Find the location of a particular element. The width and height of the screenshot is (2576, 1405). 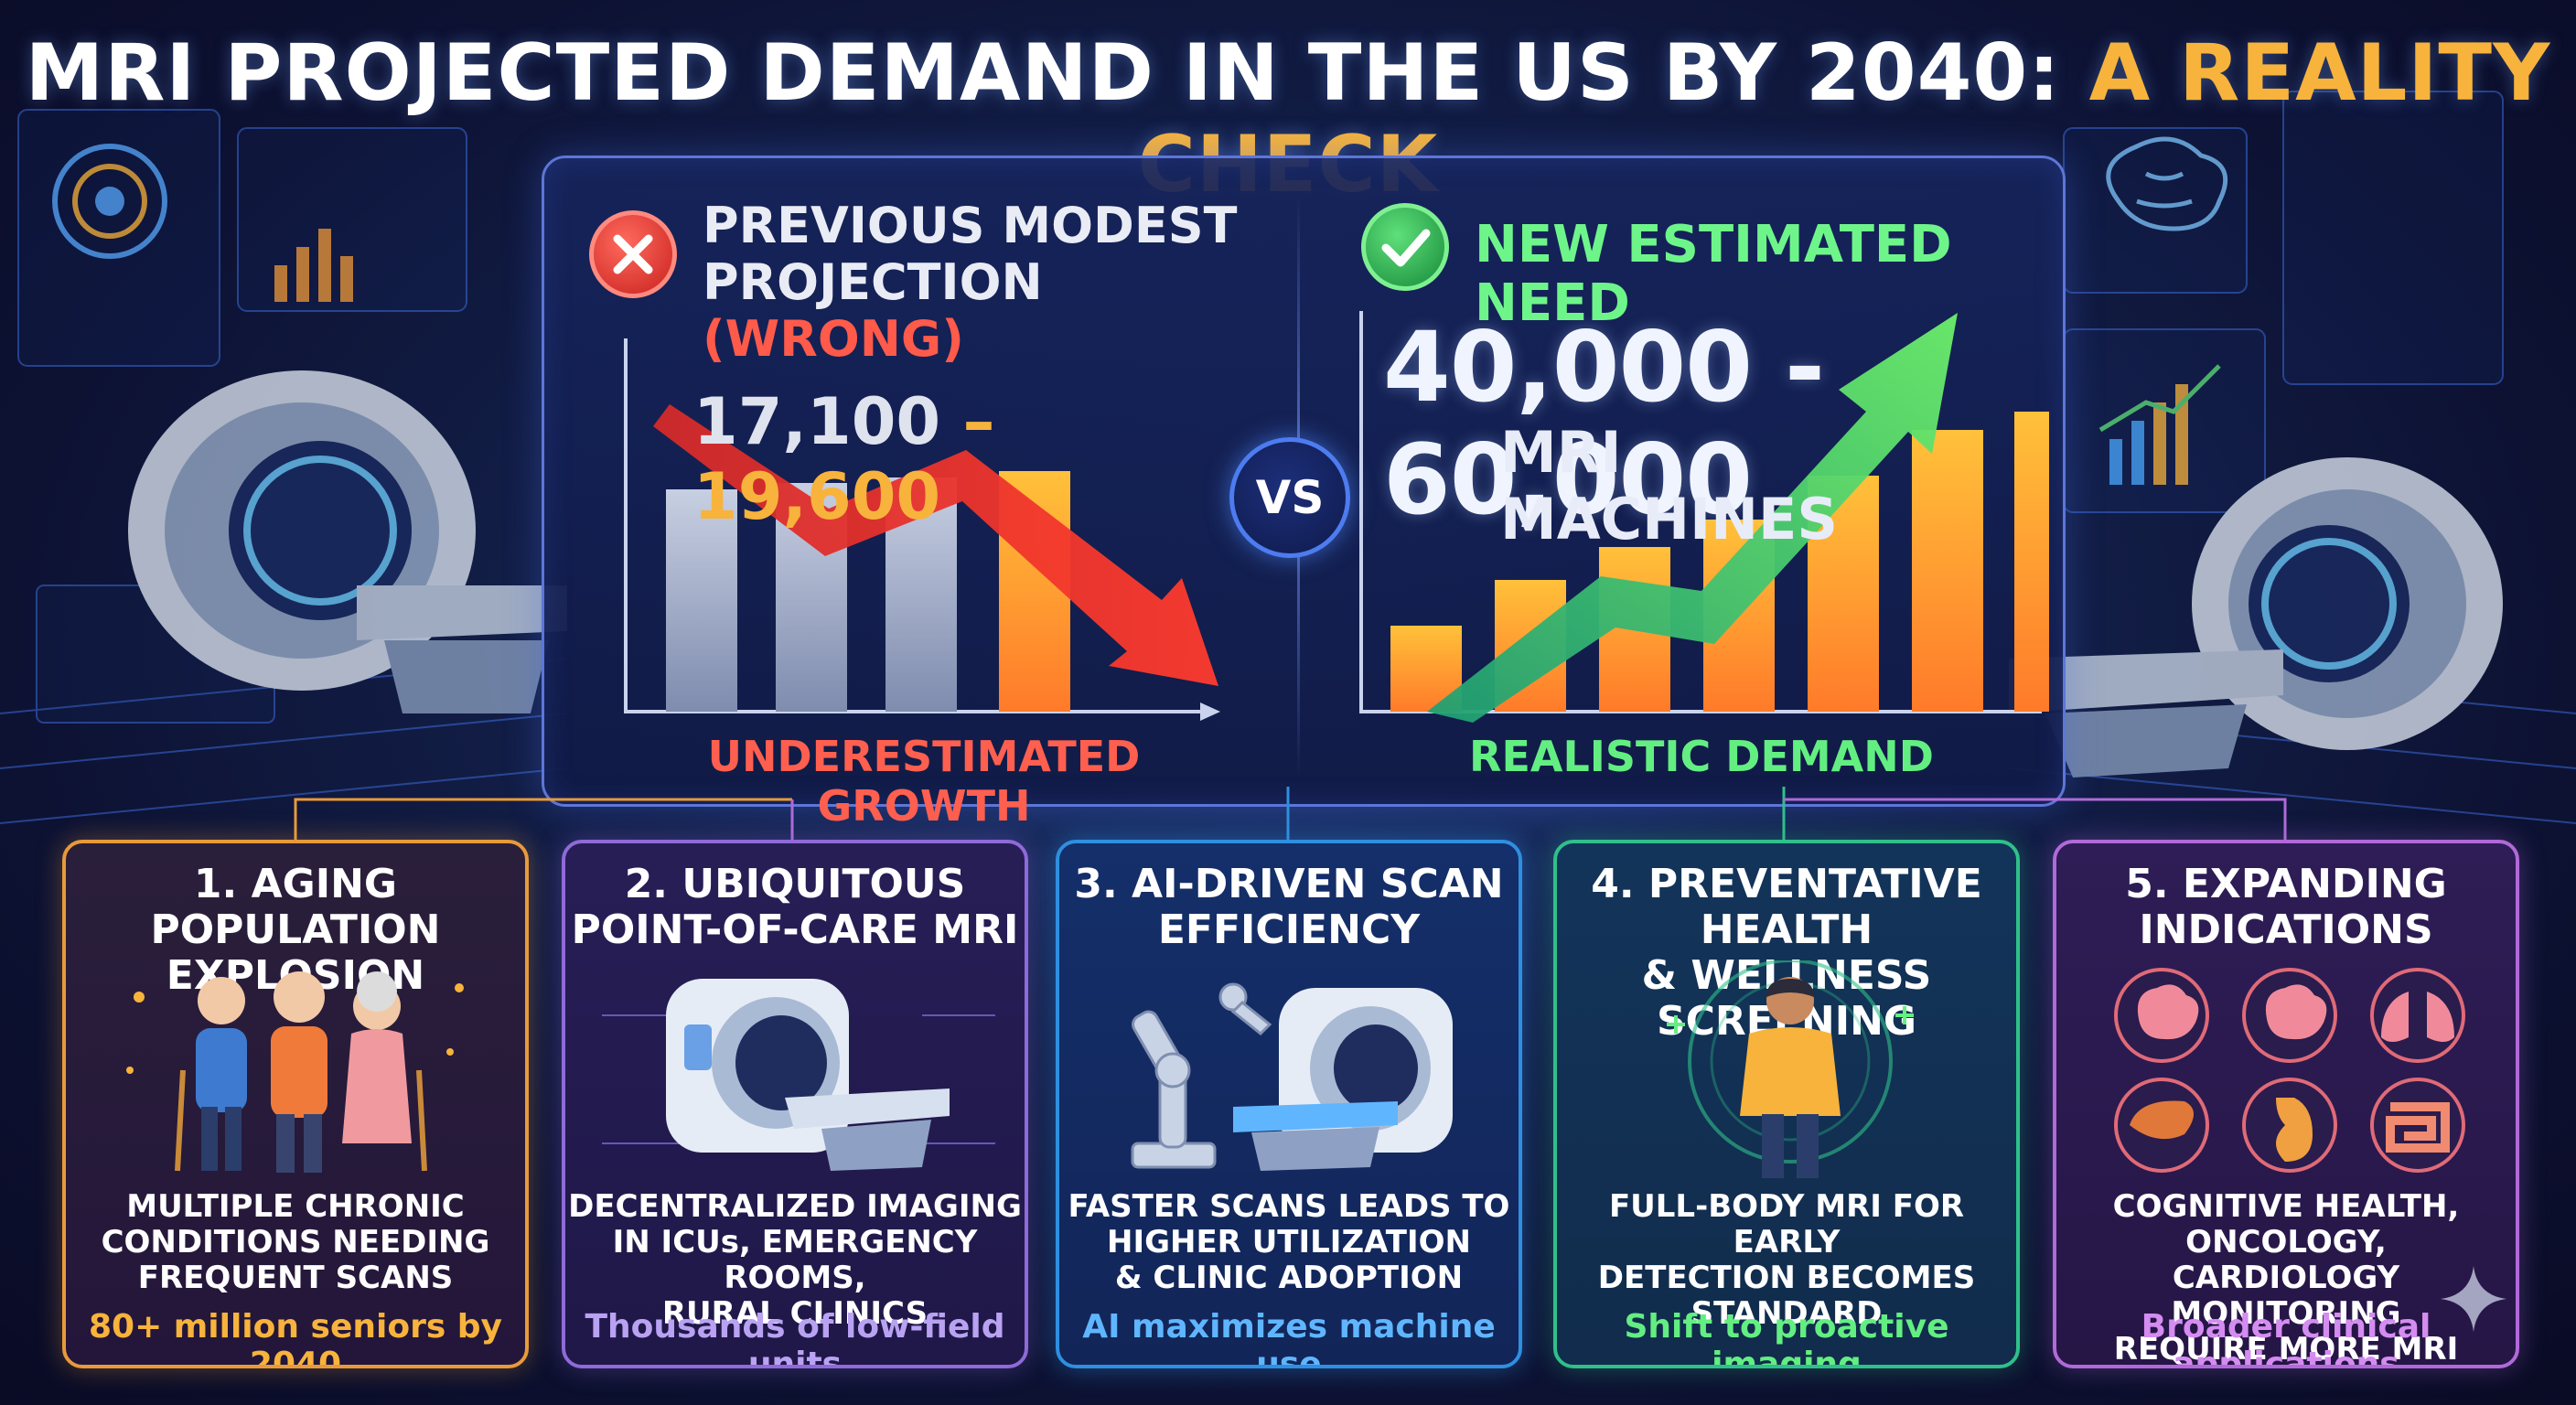

card-footer: AI maximizes machine use is located at coordinates (1289, 1338).